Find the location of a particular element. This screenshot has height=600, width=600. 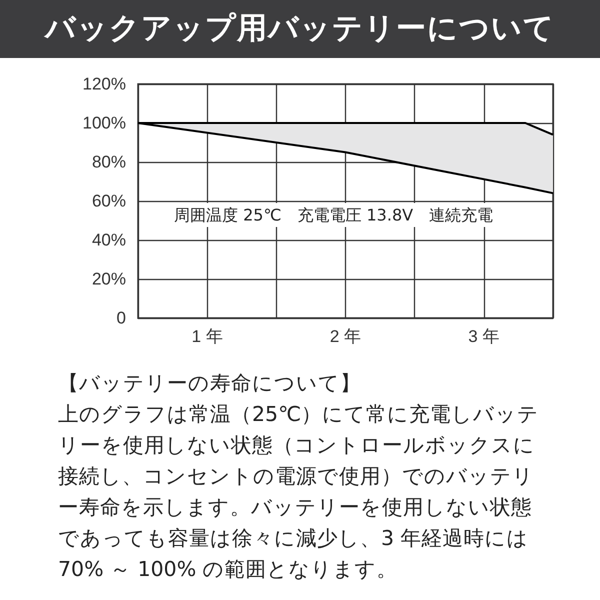

x-tick-label: 1 年 is located at coordinates (207, 336).